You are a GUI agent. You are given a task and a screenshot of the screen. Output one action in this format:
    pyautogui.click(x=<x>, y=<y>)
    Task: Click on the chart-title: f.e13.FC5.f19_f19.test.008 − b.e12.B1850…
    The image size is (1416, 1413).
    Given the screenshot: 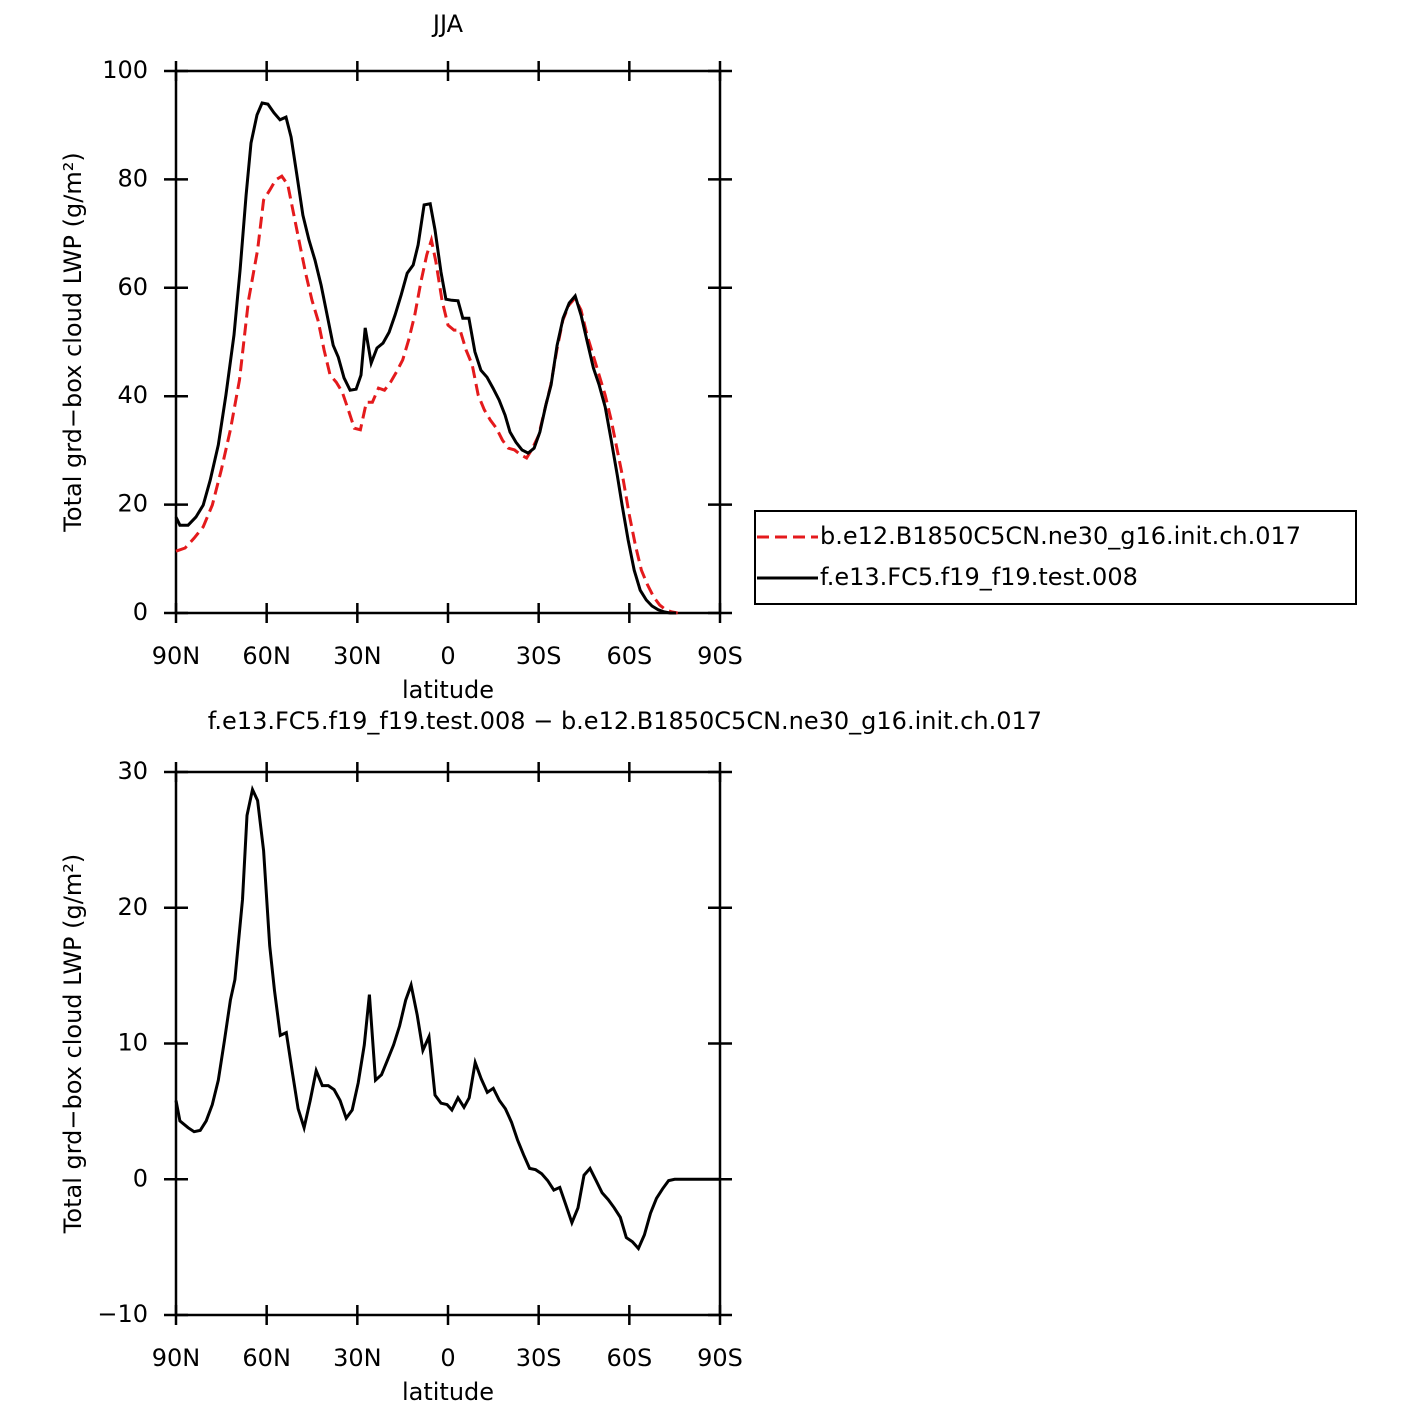 What is the action you would take?
    pyautogui.click(x=625, y=721)
    